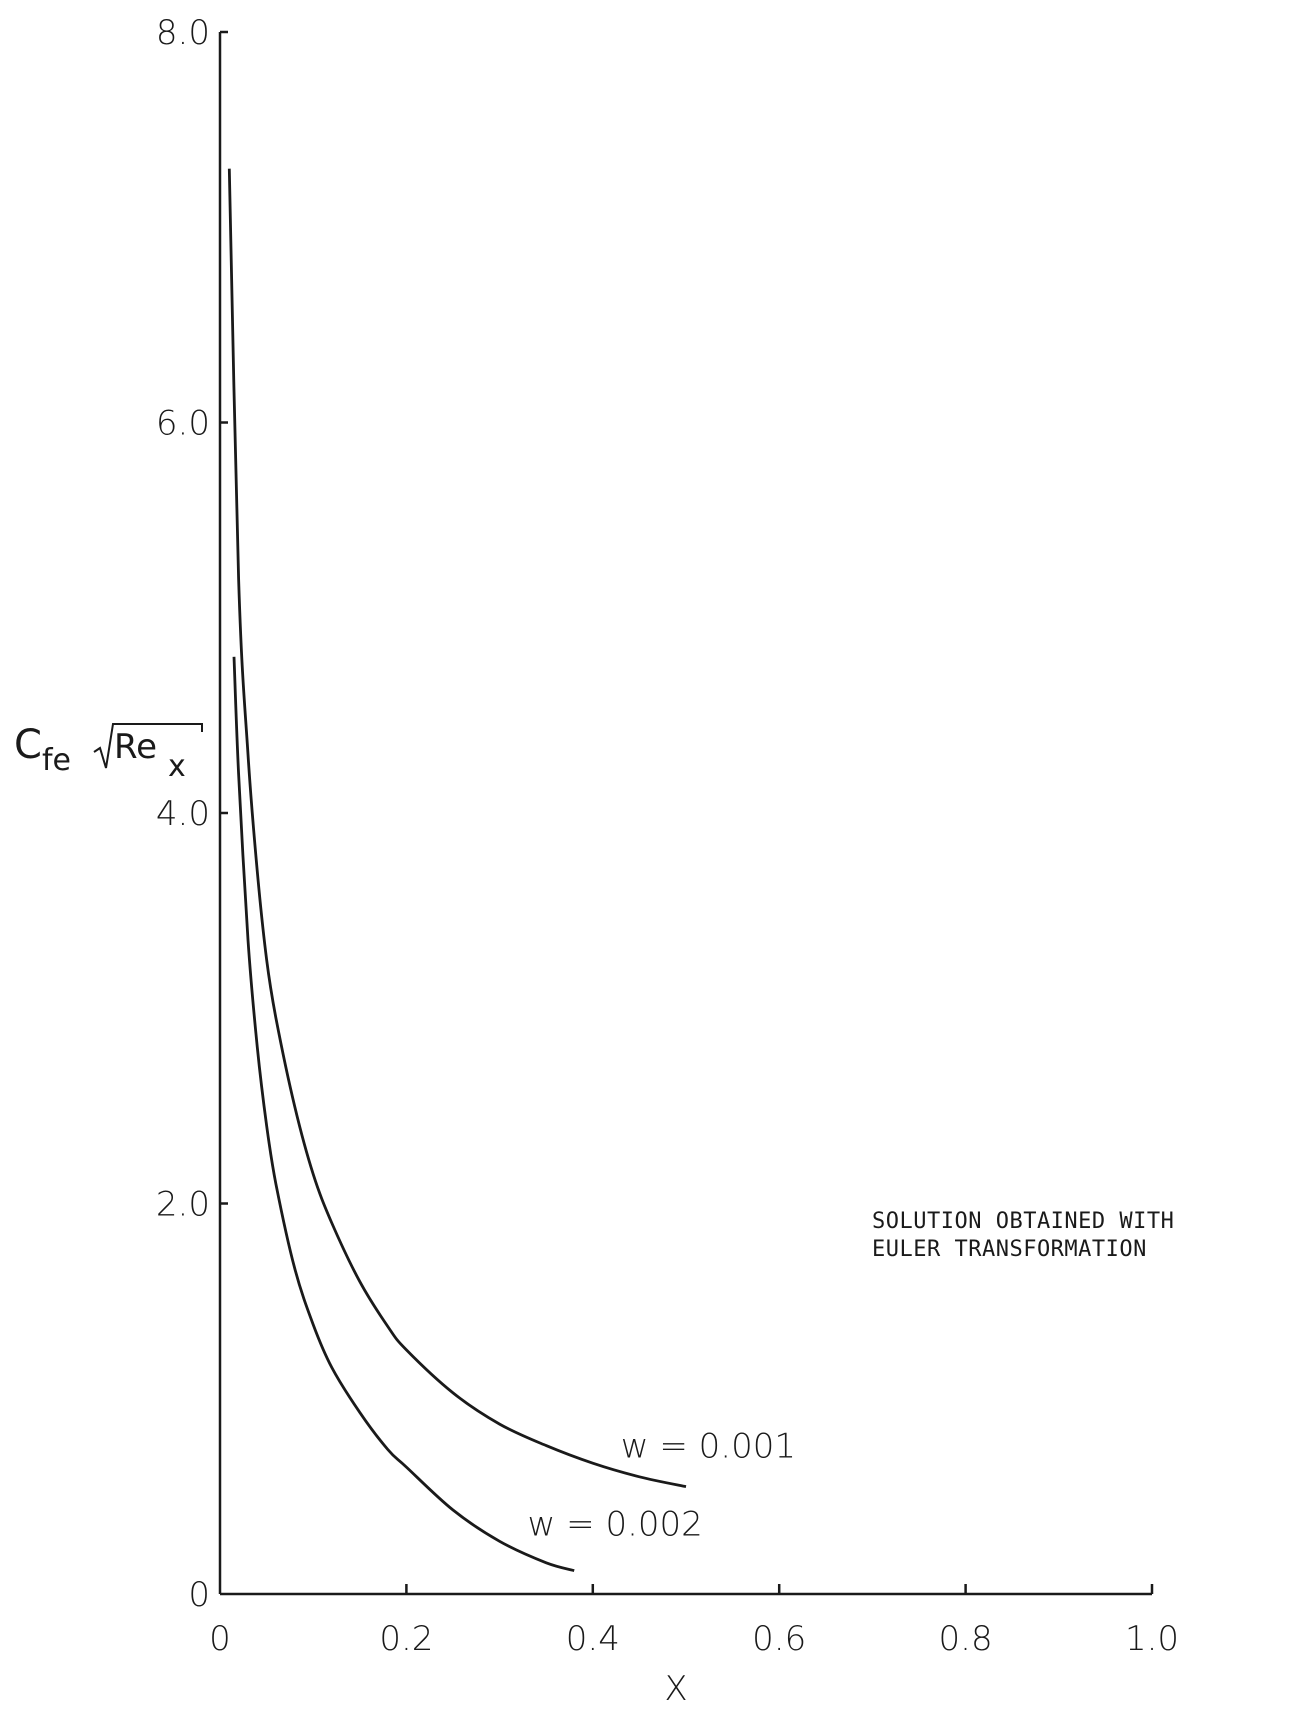  What do you see at coordinates (406, 1639) in the screenshot?
I see `x-tick-label: 0.2` at bounding box center [406, 1639].